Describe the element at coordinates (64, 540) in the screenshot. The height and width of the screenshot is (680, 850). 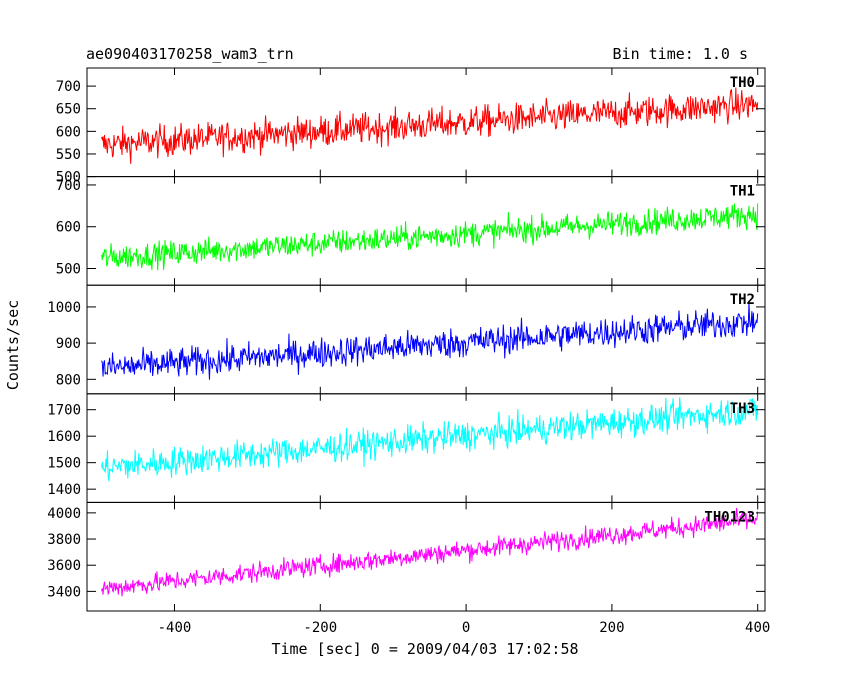
I see `y-tick-label: 3800` at that location.